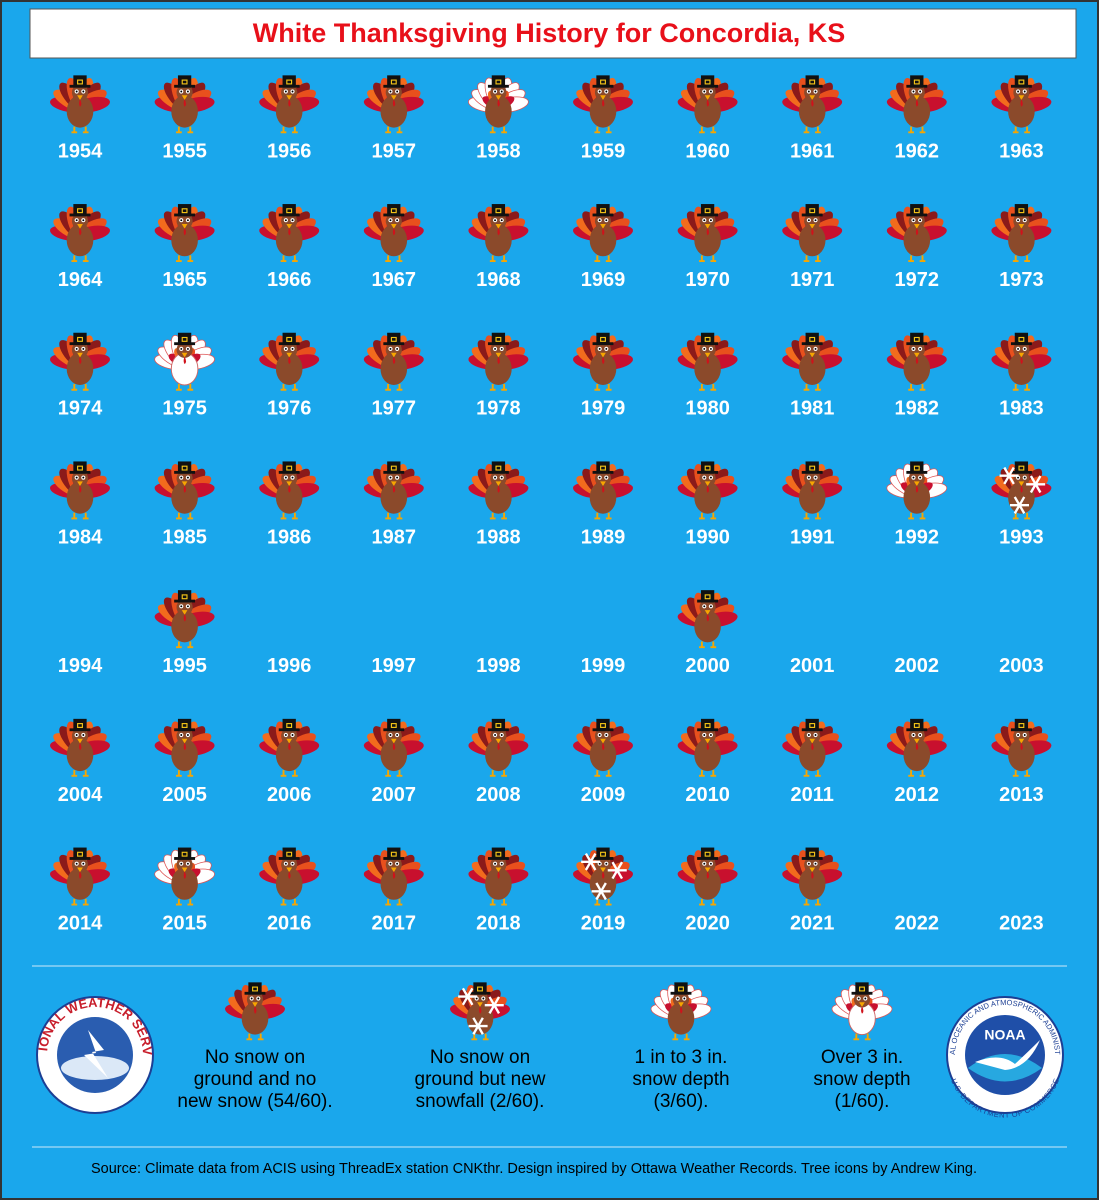 Image resolution: width=1099 pixels, height=1200 pixels. I want to click on year-label: 1976, so click(289, 409).